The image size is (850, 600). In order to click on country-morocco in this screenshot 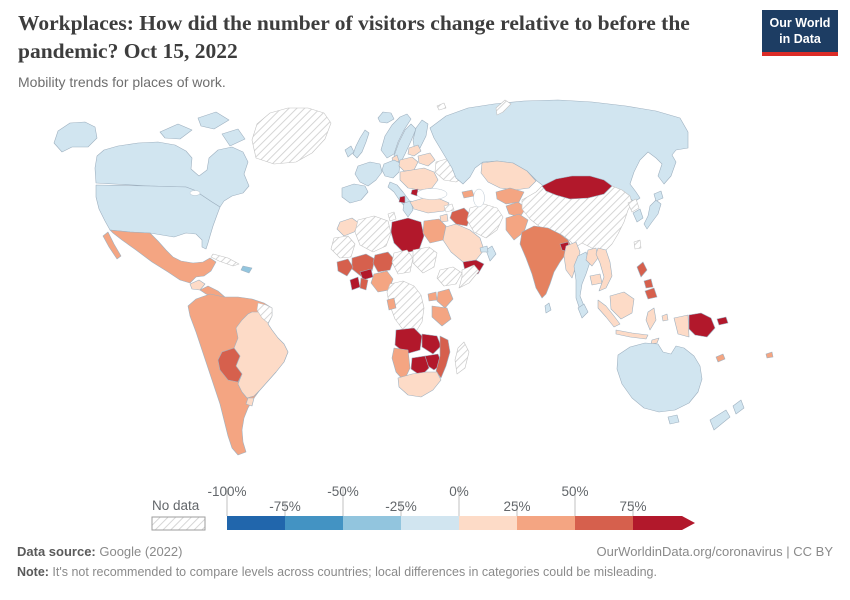, I will do `click(348, 227)`.